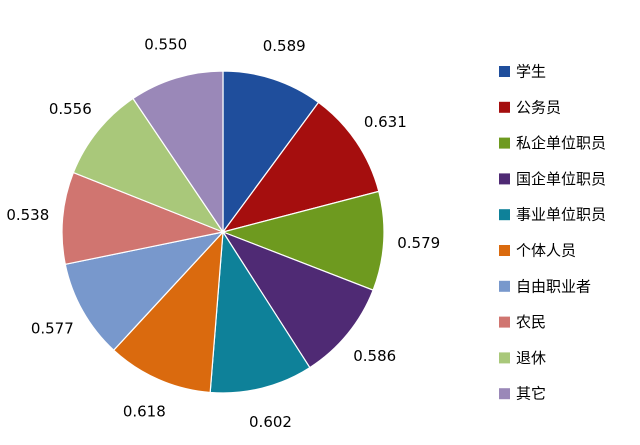 This screenshot has height=445, width=640. Describe the element at coordinates (531, 72) in the screenshot. I see `legend-label-1: 学生` at that location.